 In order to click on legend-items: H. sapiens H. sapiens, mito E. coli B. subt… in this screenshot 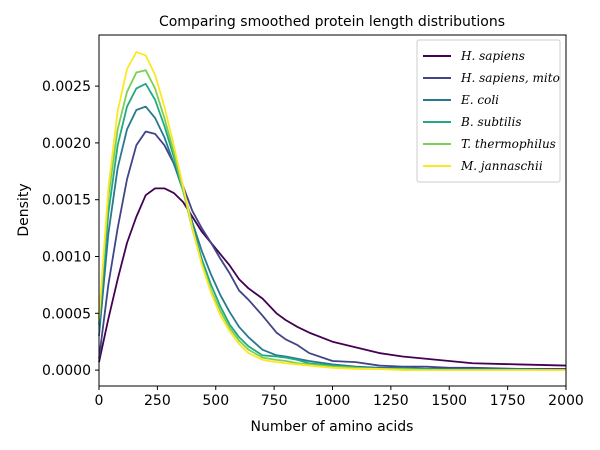, I will do `click(491, 111)`.